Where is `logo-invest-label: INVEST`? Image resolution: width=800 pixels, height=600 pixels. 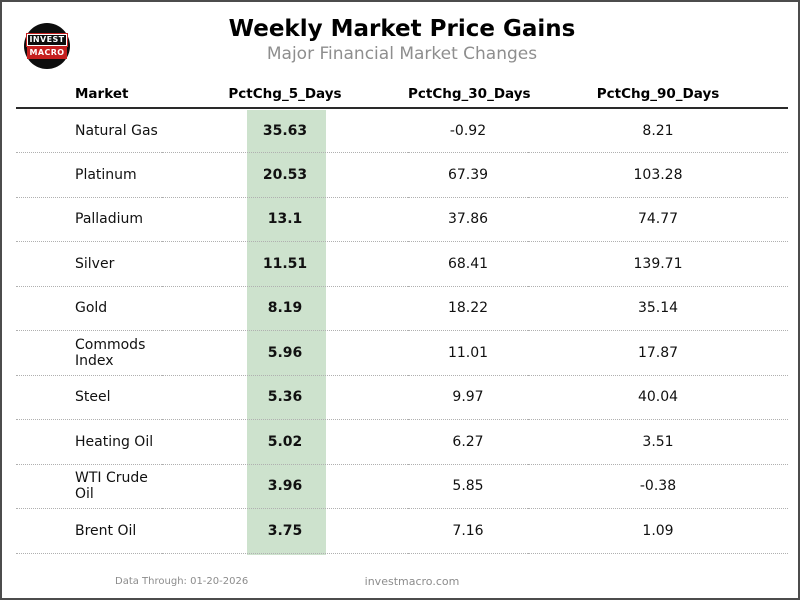
logo-invest-label: INVEST is located at coordinates (47, 39).